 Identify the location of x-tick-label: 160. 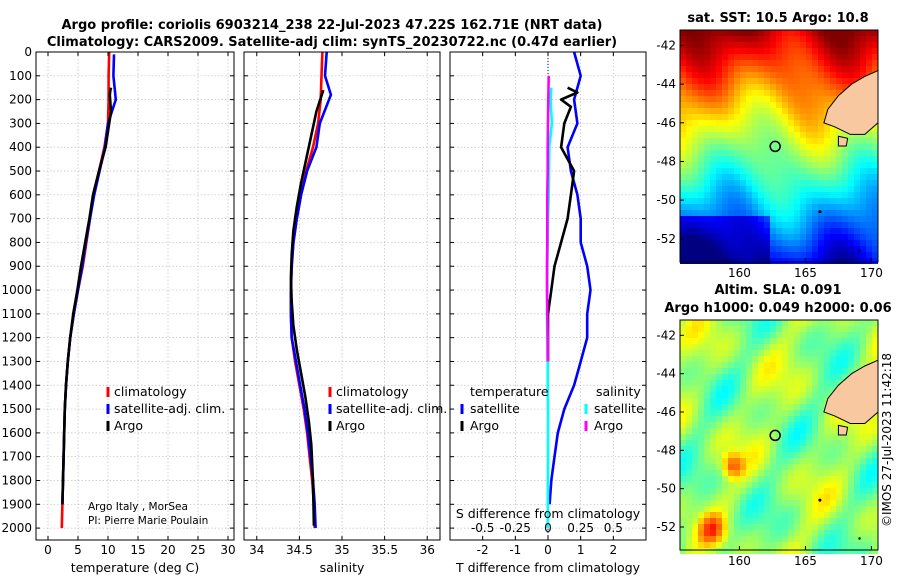
(739, 561).